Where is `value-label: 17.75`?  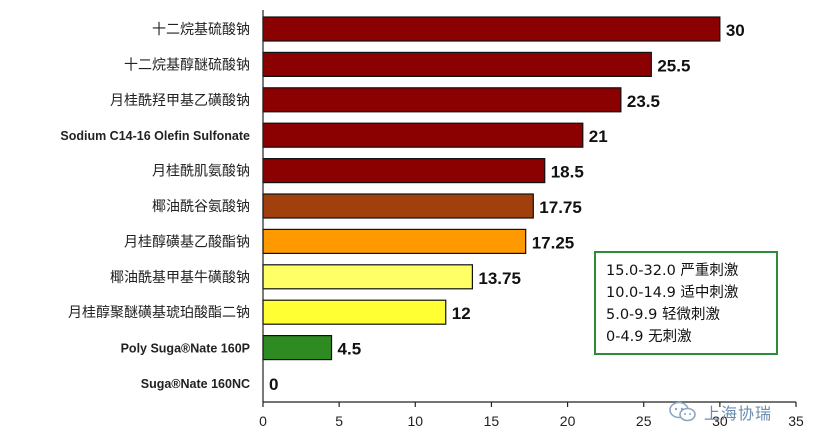
value-label: 17.75 is located at coordinates (560, 207).